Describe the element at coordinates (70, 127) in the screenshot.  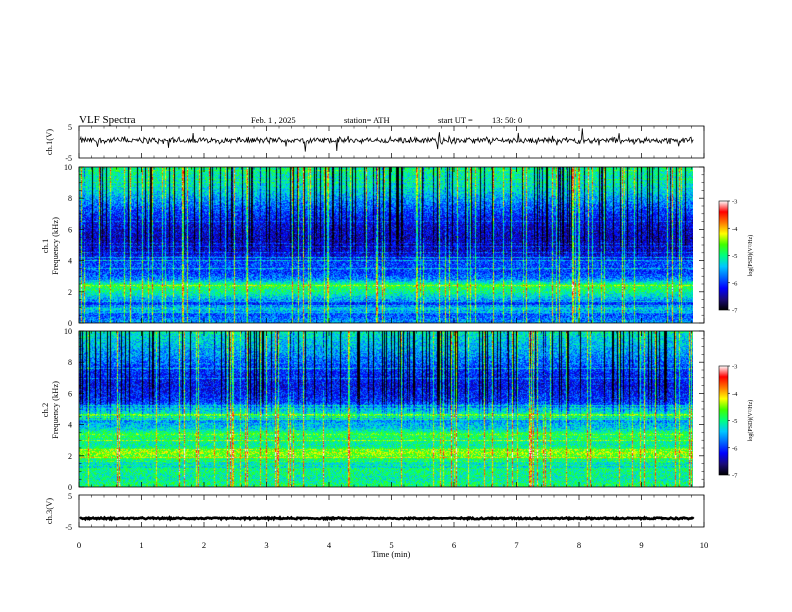
I see `ch1-ytick-top: 5` at that location.